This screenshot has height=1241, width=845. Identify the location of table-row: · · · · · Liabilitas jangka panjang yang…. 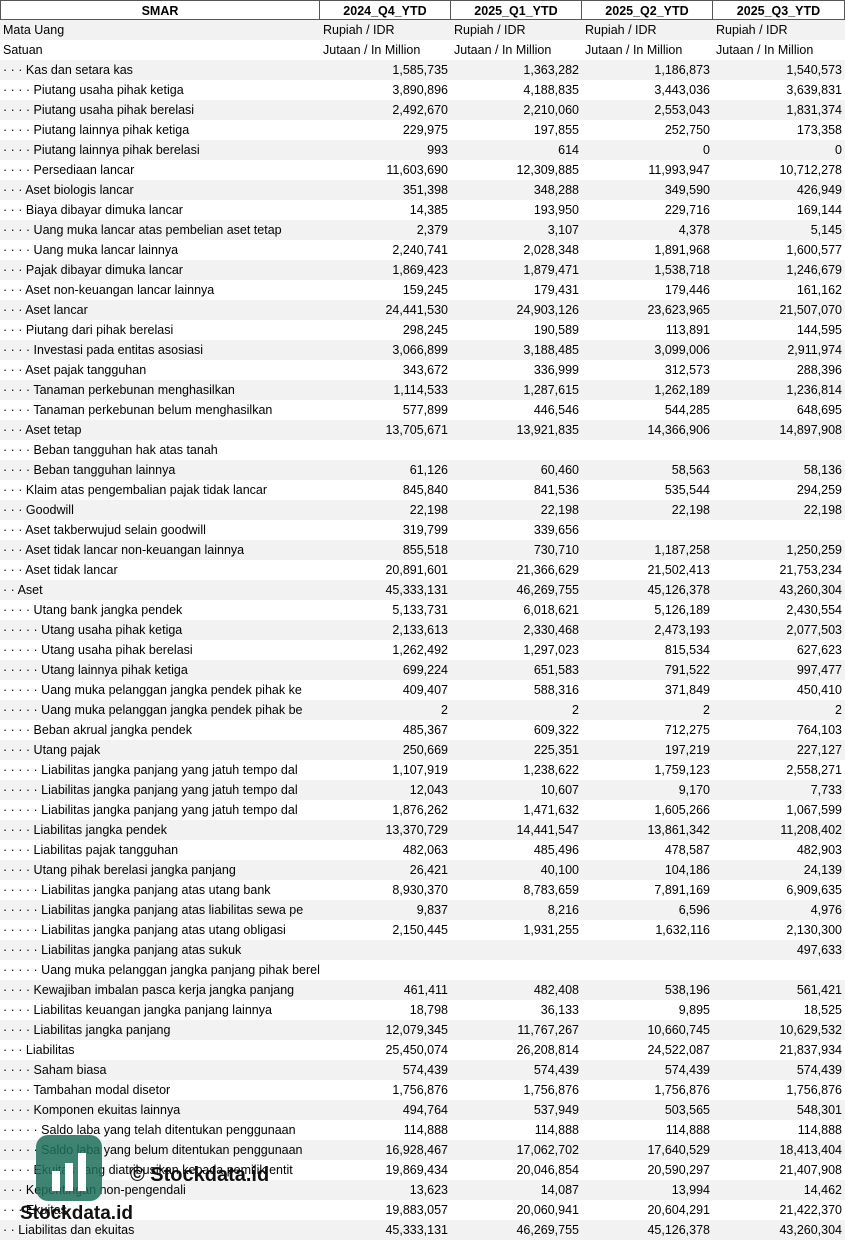
(422, 810).